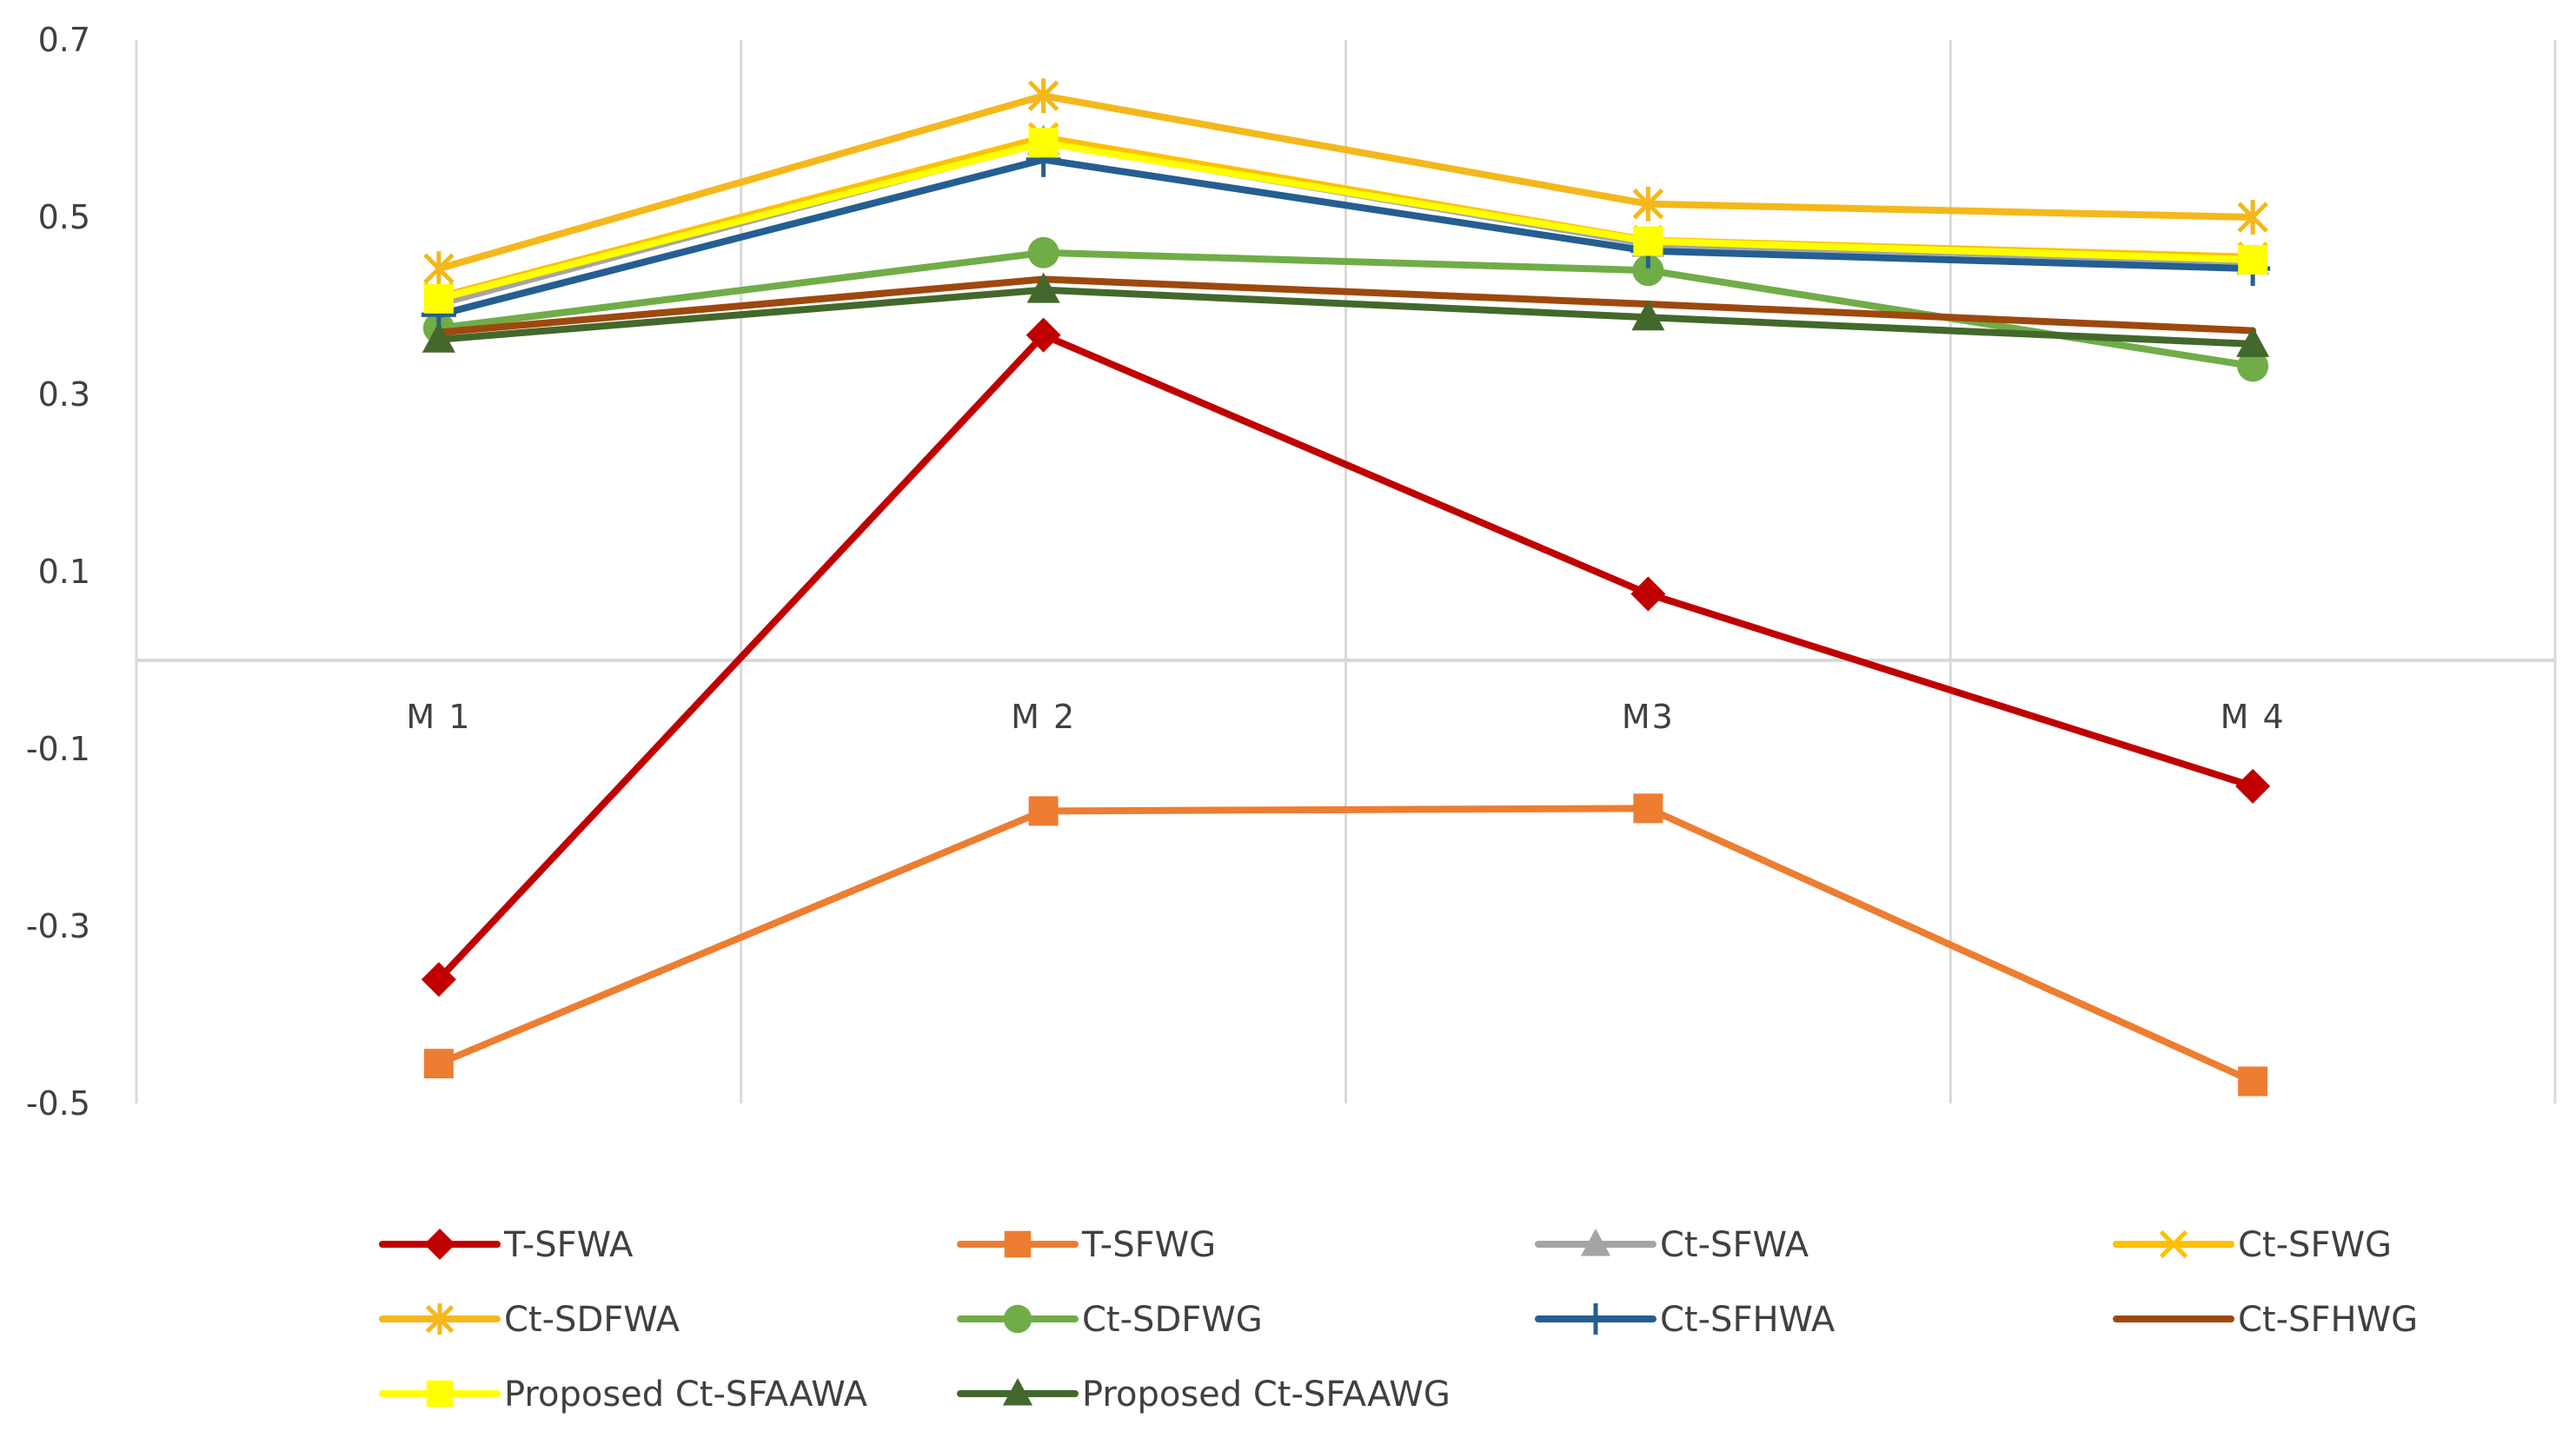 The width and height of the screenshot is (2576, 1438). Describe the element at coordinates (1748, 1320) in the screenshot. I see `legend-label: Ct-SFHWA` at that location.